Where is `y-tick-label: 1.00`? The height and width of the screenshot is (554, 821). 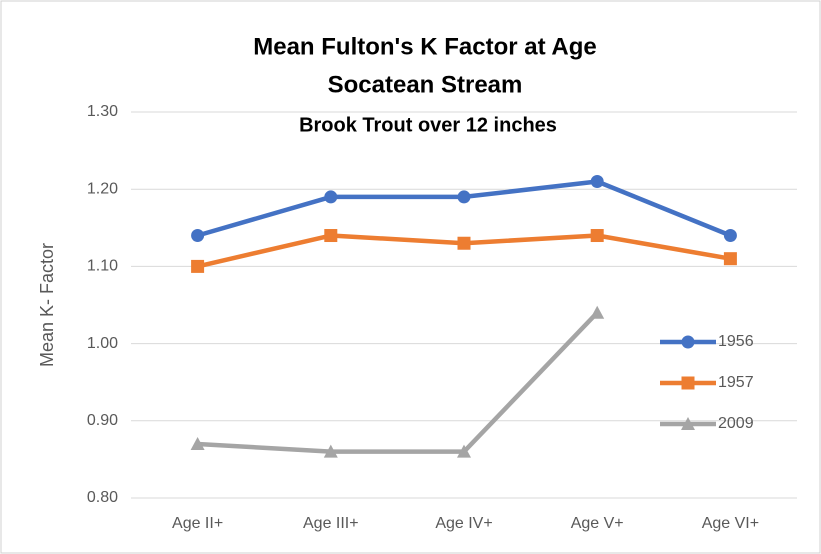 y-tick-label: 1.00 is located at coordinates (102, 343).